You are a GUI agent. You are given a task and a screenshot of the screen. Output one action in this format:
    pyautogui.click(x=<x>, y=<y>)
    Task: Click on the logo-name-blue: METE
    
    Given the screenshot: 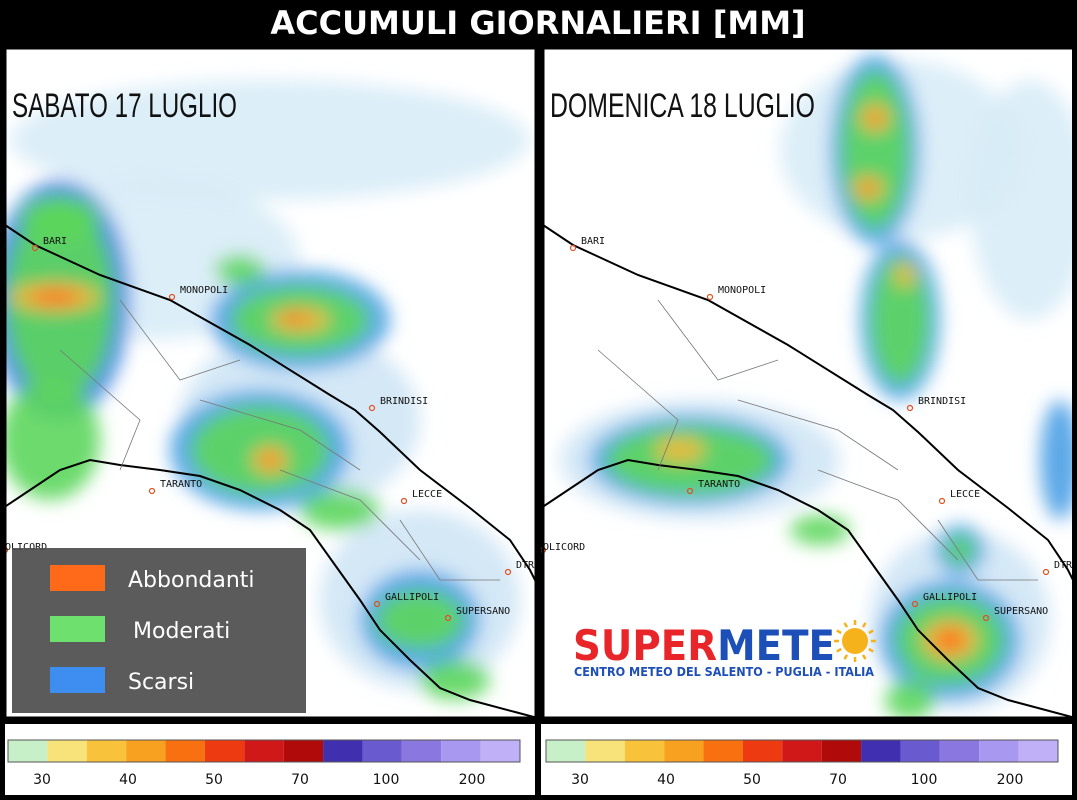 What is the action you would take?
    pyautogui.click(x=776, y=645)
    